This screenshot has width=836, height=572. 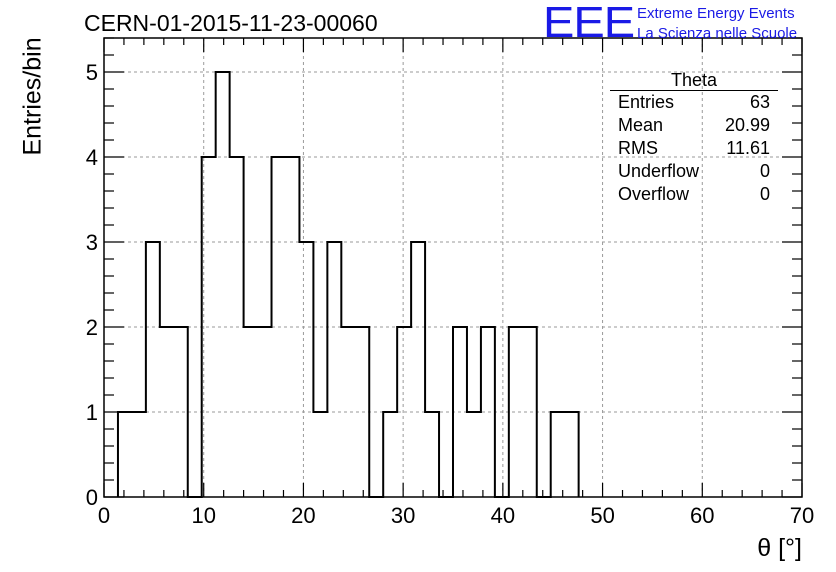 I want to click on stats-label: Mean, so click(x=641, y=125).